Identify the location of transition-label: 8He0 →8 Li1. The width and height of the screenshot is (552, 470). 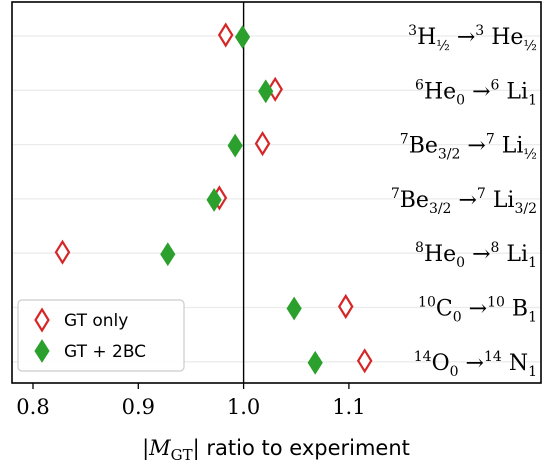
(476, 255).